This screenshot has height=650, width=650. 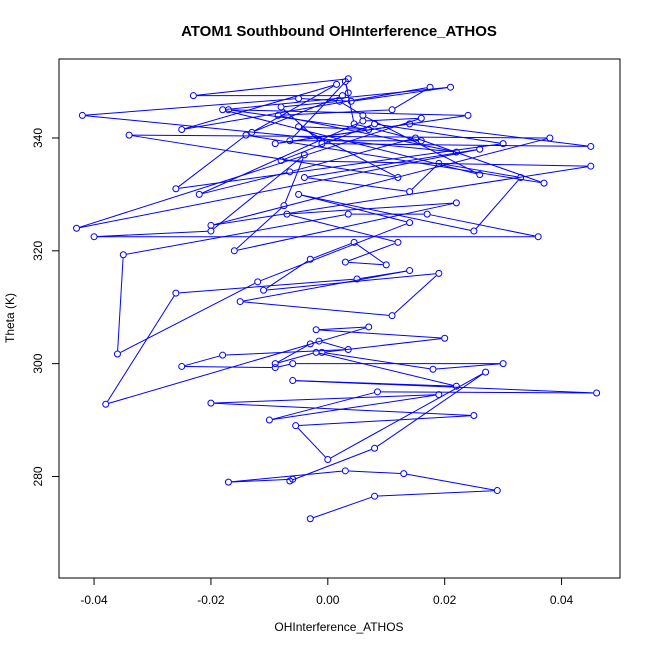 I want to click on x-axis-label: OHInterference_ATHOS, so click(x=338, y=627).